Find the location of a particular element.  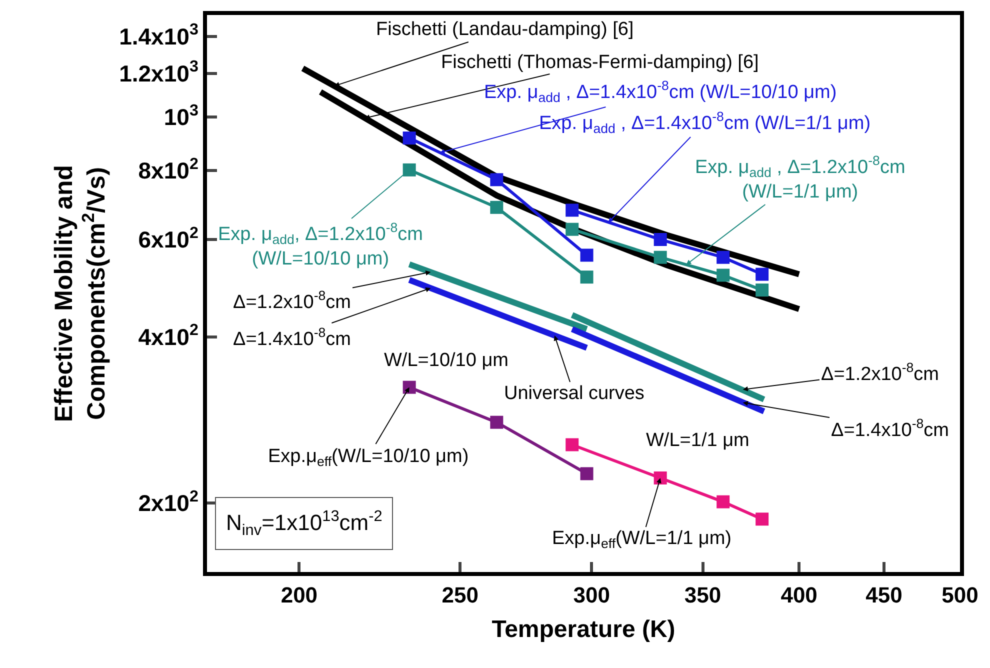

y-tick-label: 1.4x10$^{3}$ is located at coordinates (158, 35).